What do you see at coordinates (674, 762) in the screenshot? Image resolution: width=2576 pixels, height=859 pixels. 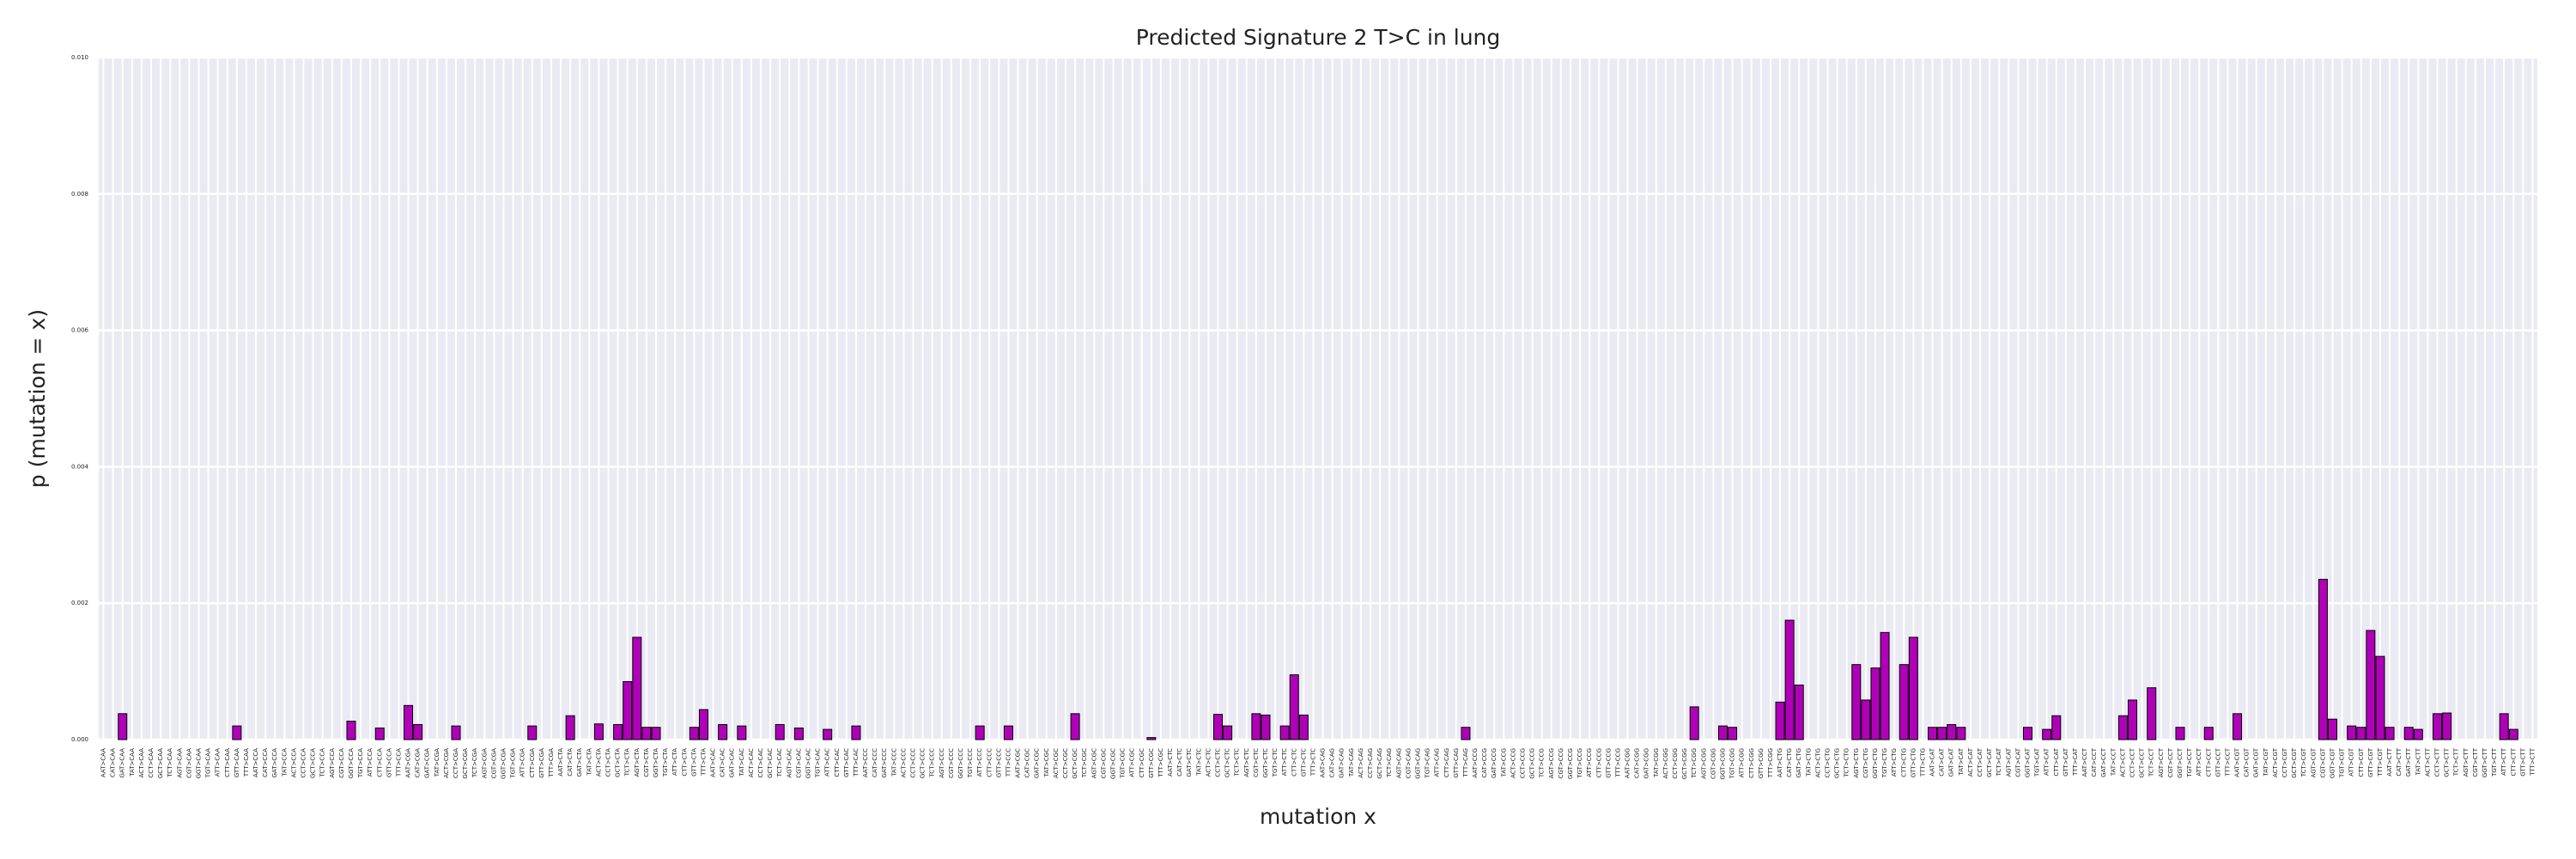 I see `x-tick-label: ATT>CTA` at bounding box center [674, 762].